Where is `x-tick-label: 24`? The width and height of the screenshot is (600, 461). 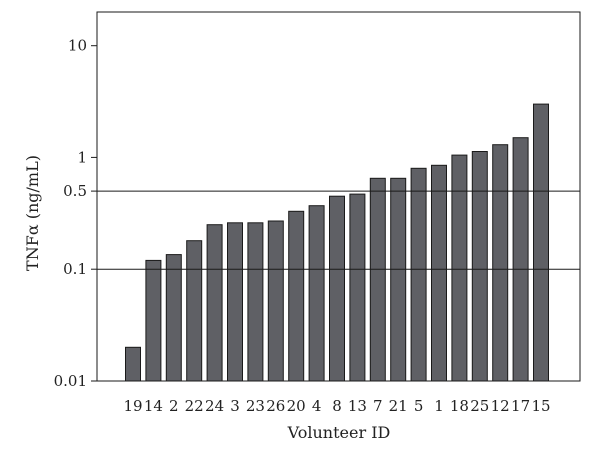 x-tick-label: 24 is located at coordinates (214, 406).